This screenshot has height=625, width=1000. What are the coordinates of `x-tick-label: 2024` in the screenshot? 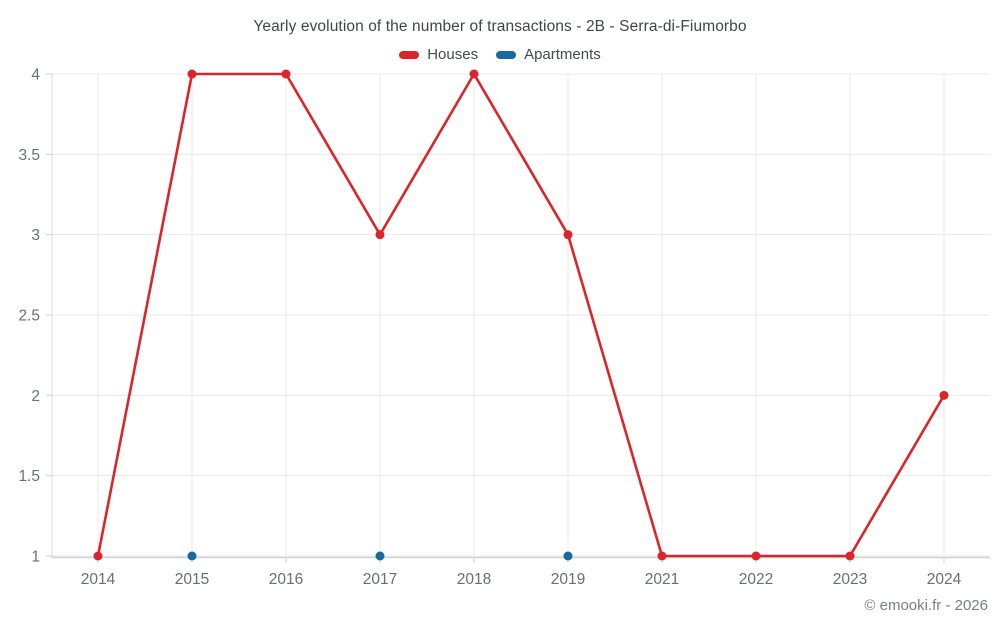 It's located at (944, 579).